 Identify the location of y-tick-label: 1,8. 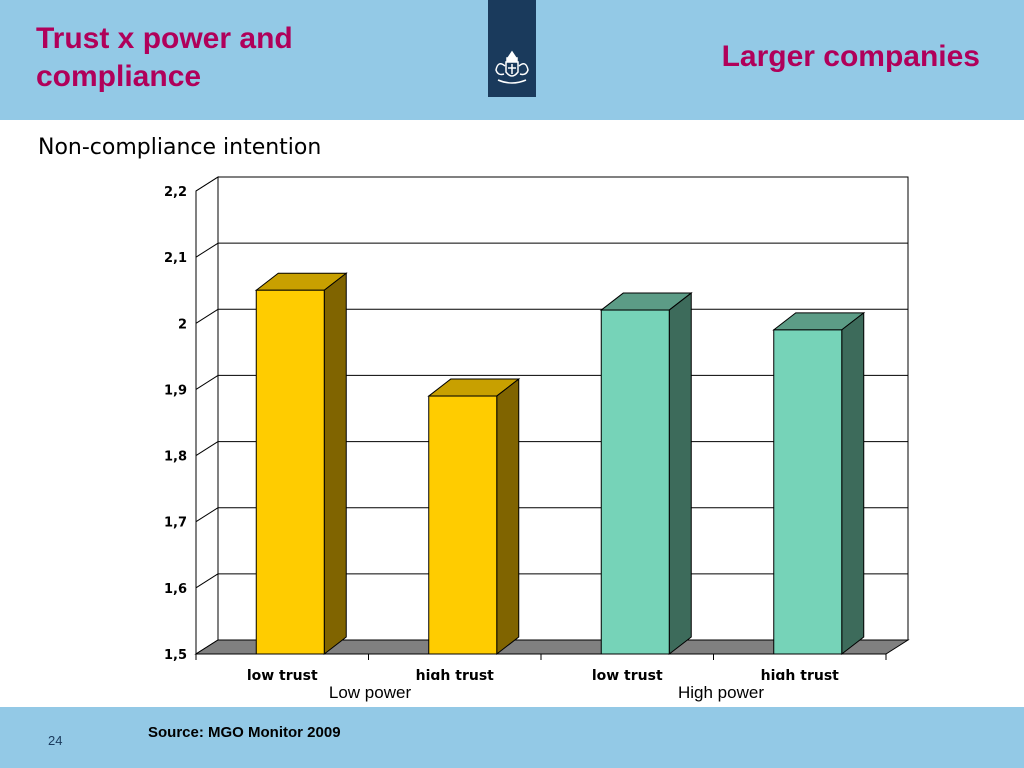
(175, 457).